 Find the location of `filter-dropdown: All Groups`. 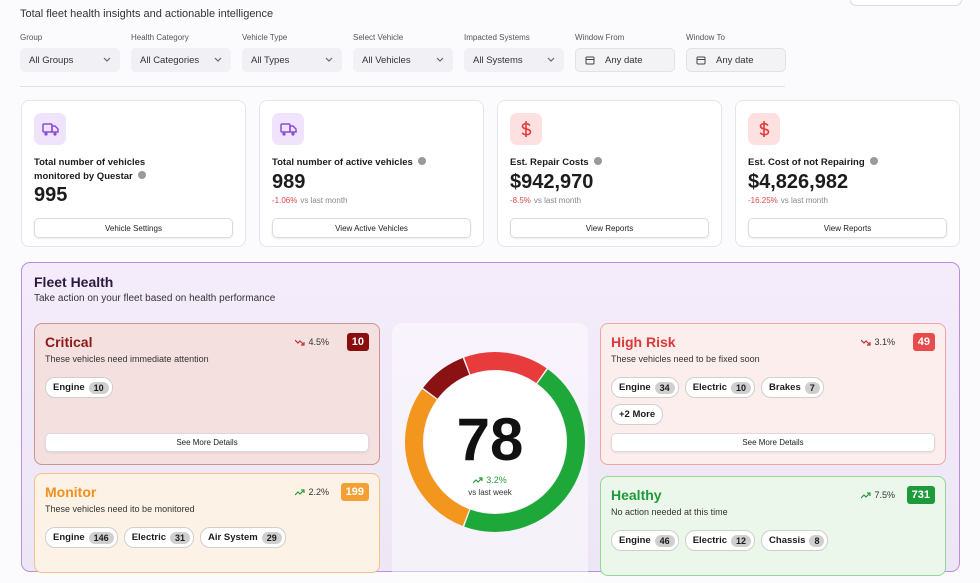

filter-dropdown: All Groups is located at coordinates (70, 60).